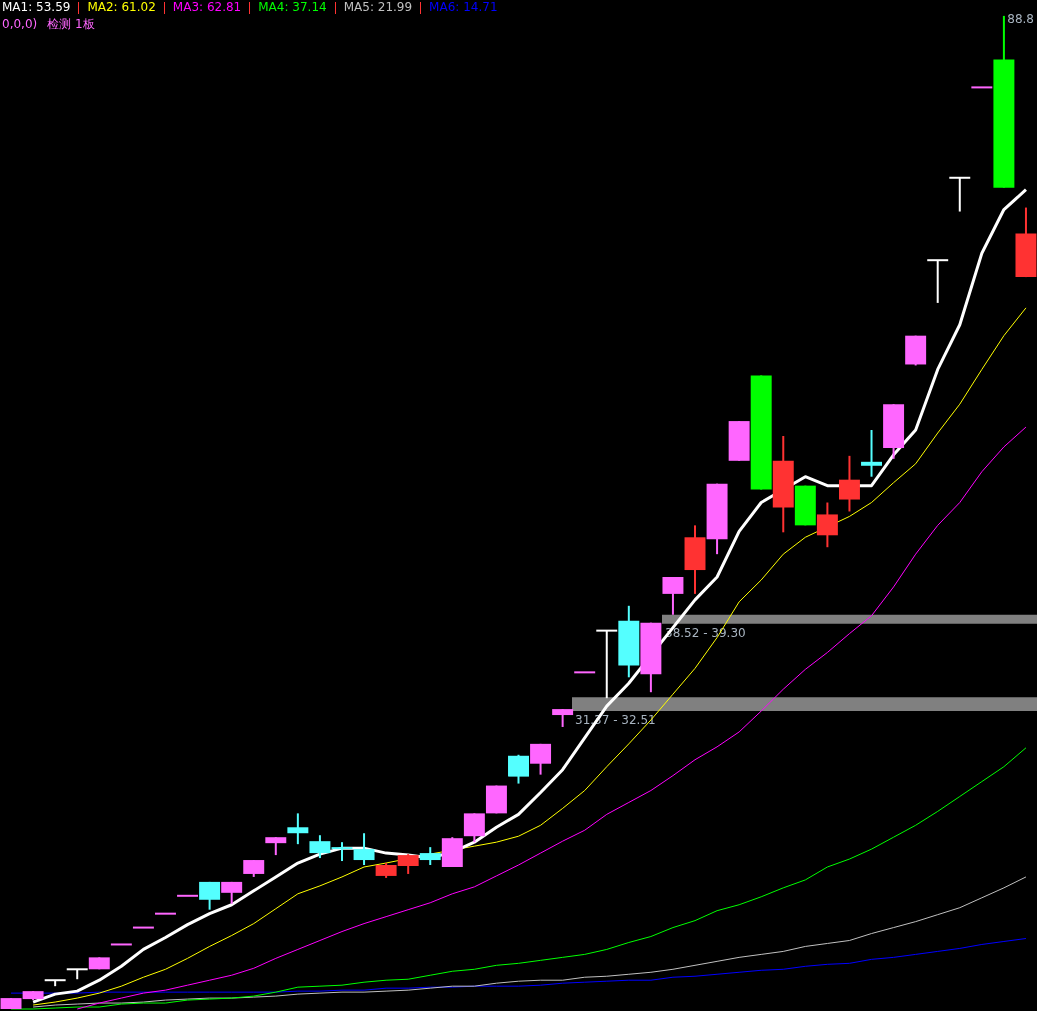 This screenshot has height=1011, width=1037. Describe the element at coordinates (20, 24) in the screenshot. I see `annotation: 0,0,0)` at that location.